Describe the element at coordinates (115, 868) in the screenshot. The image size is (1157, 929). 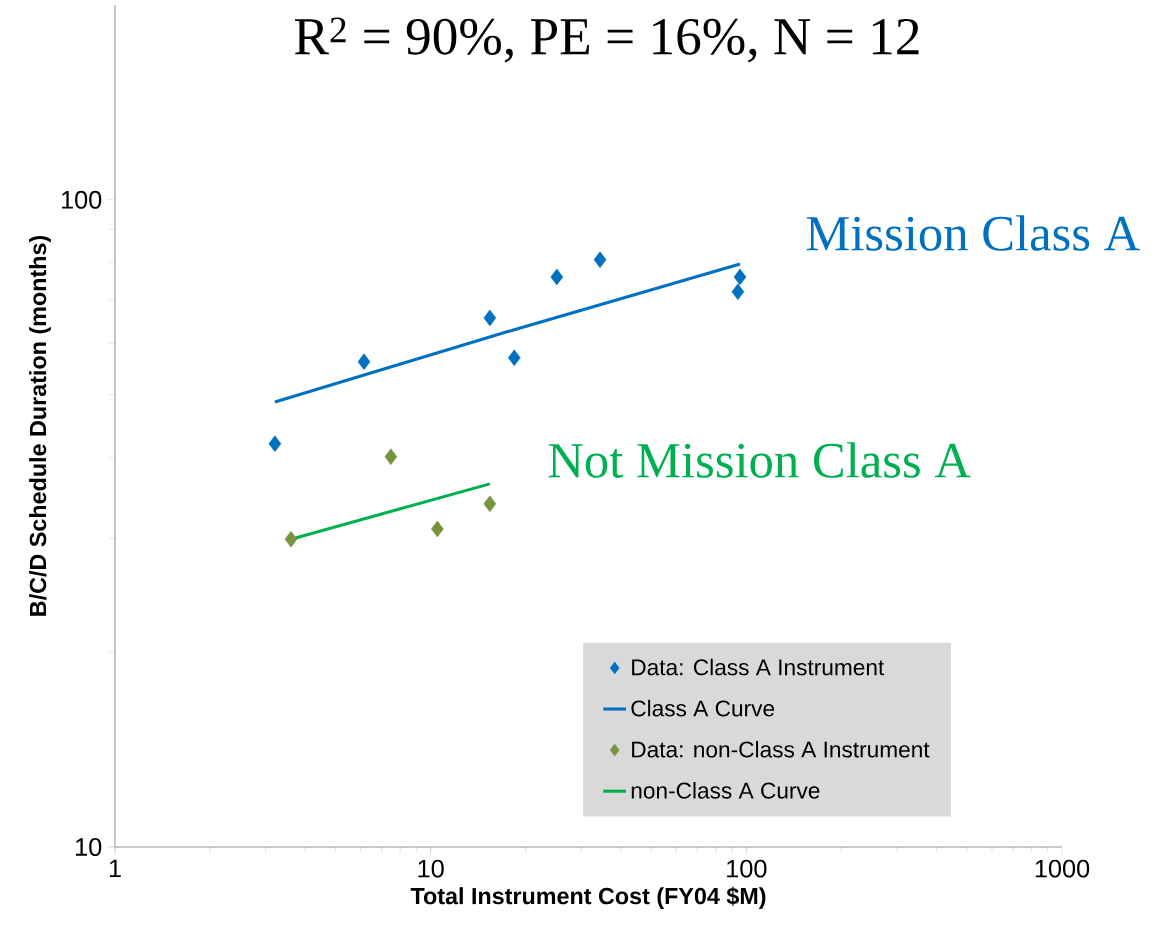
I see `x-tick-label: 1` at that location.